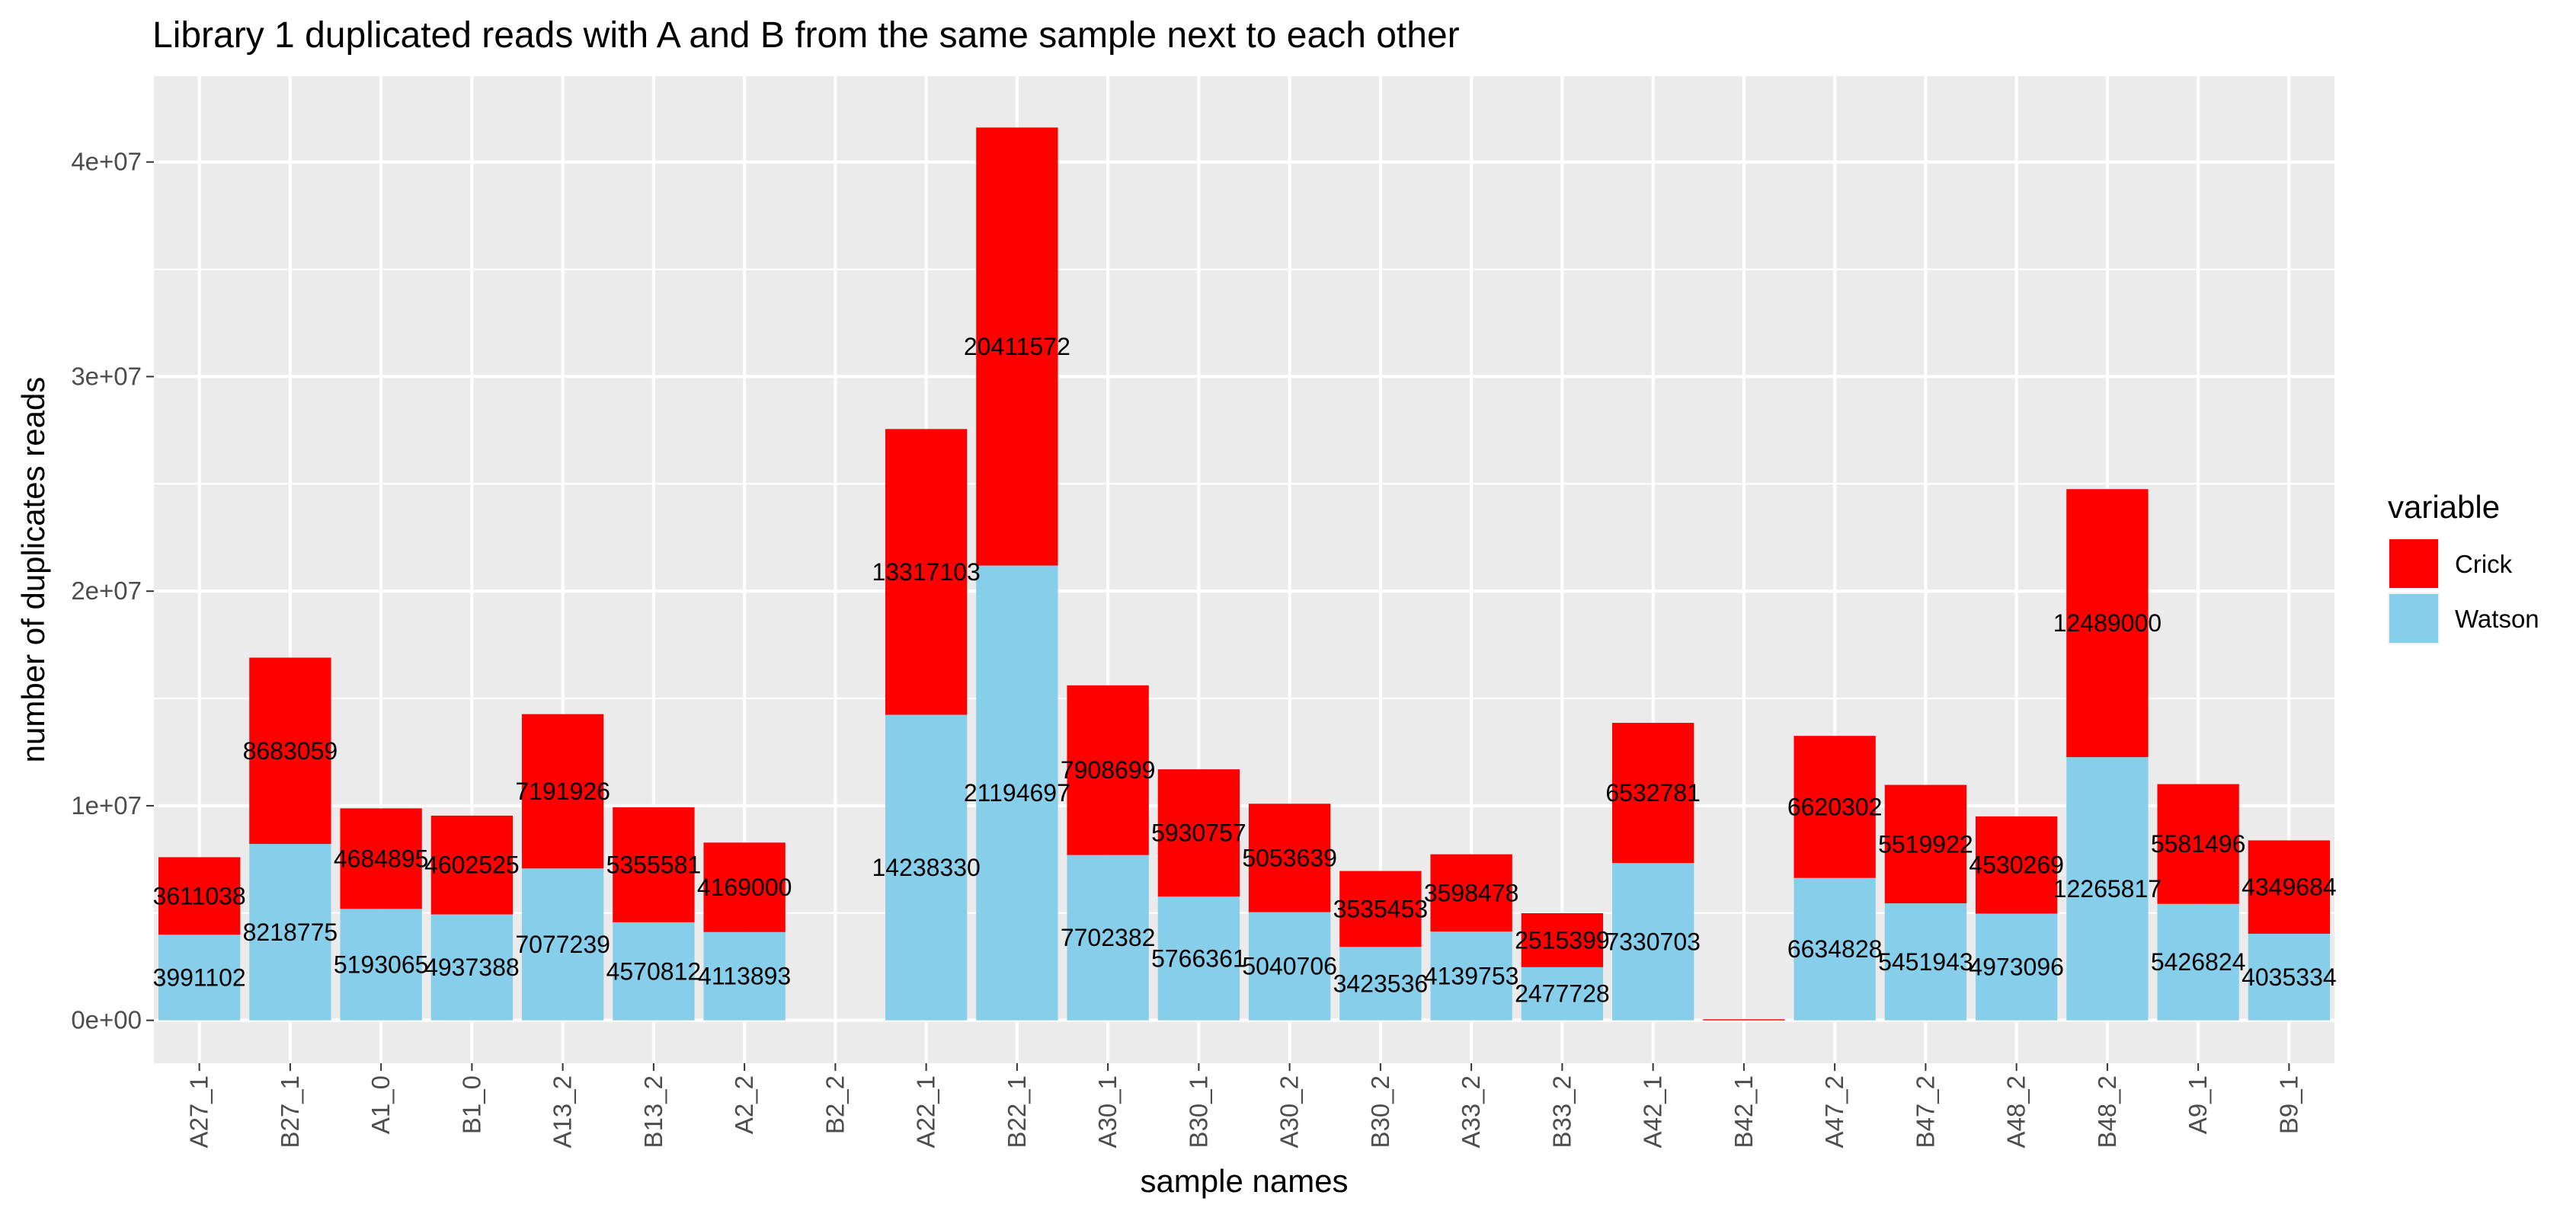 This screenshot has width=2576, height=1211. Describe the element at coordinates (1198, 1111) in the screenshot. I see `x-tick-label-B30_1: B30_1` at that location.